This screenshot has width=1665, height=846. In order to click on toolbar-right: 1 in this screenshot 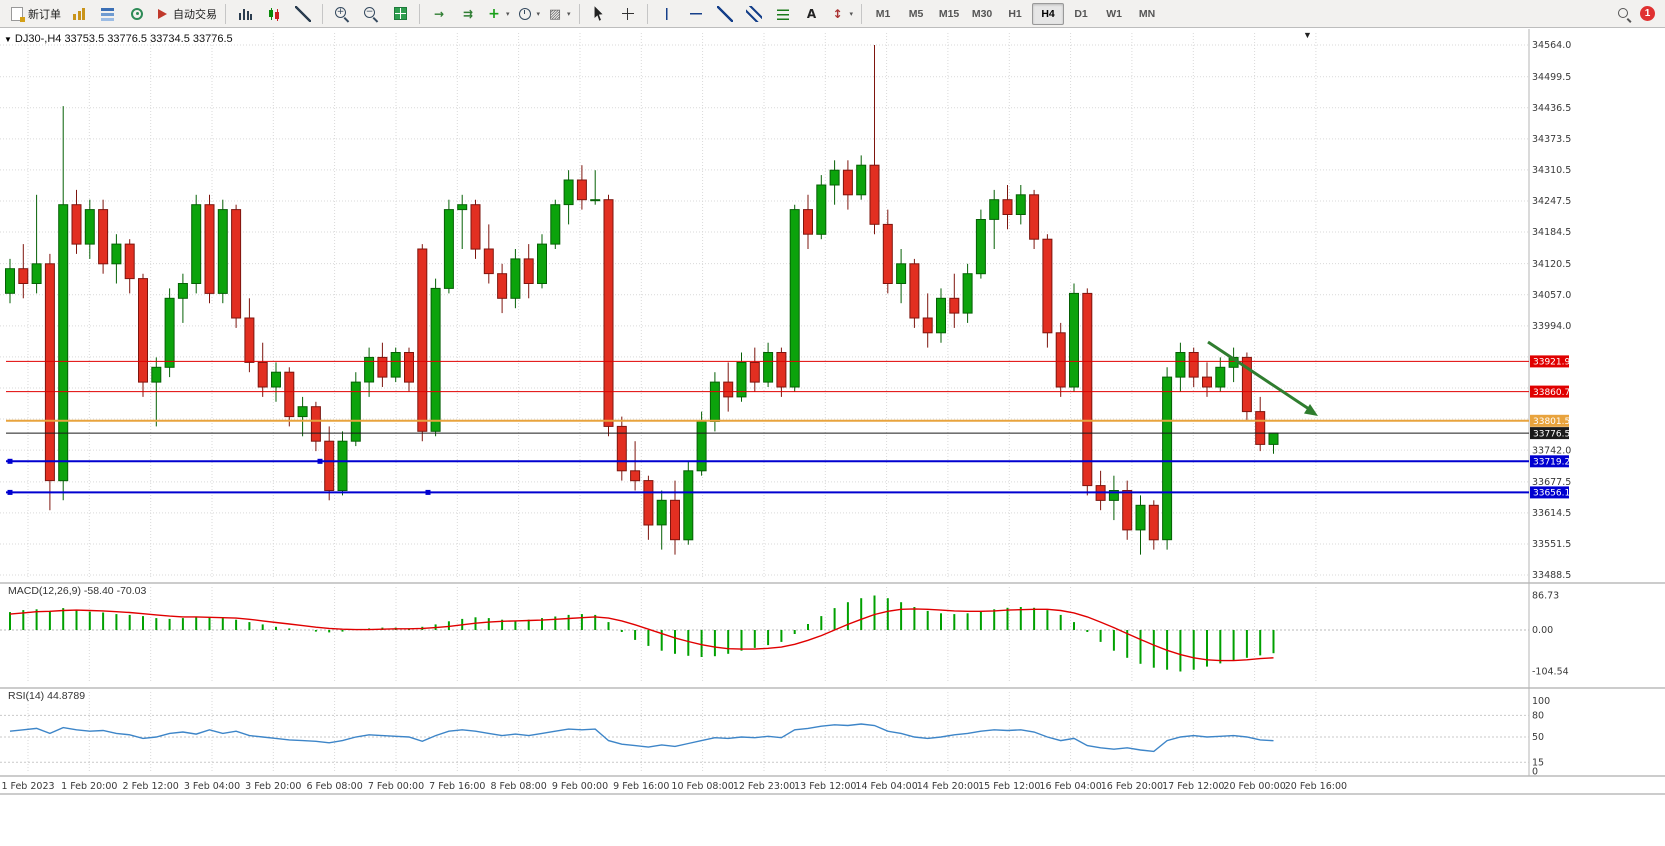, I will do `click(1635, 14)`.